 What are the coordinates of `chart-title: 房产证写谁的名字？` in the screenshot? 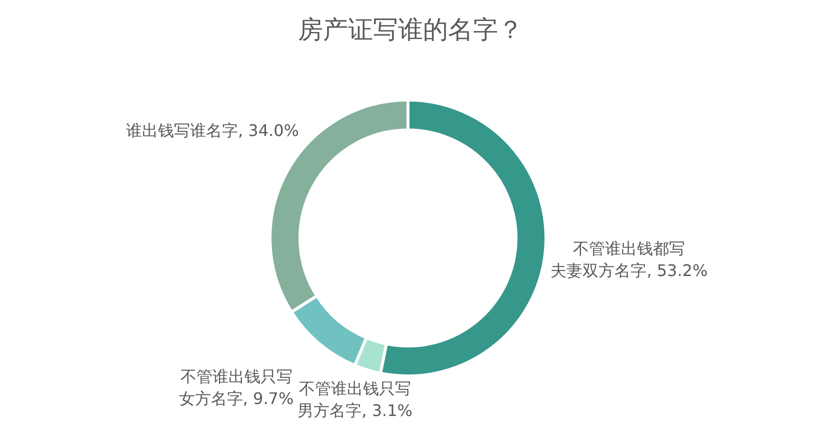 It's located at (410, 29).